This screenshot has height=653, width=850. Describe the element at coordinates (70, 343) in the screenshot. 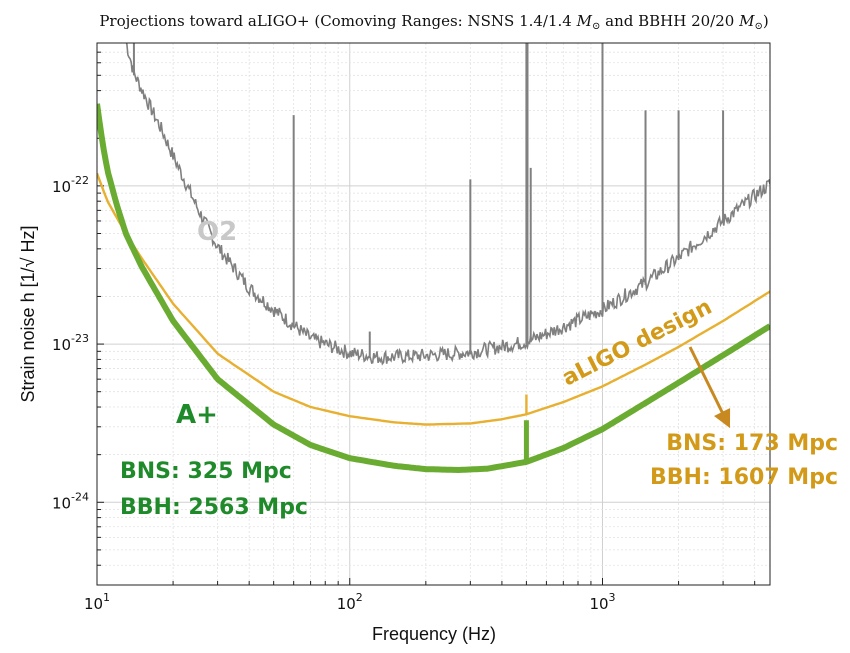

I see `y-tick-label: 10-23` at that location.